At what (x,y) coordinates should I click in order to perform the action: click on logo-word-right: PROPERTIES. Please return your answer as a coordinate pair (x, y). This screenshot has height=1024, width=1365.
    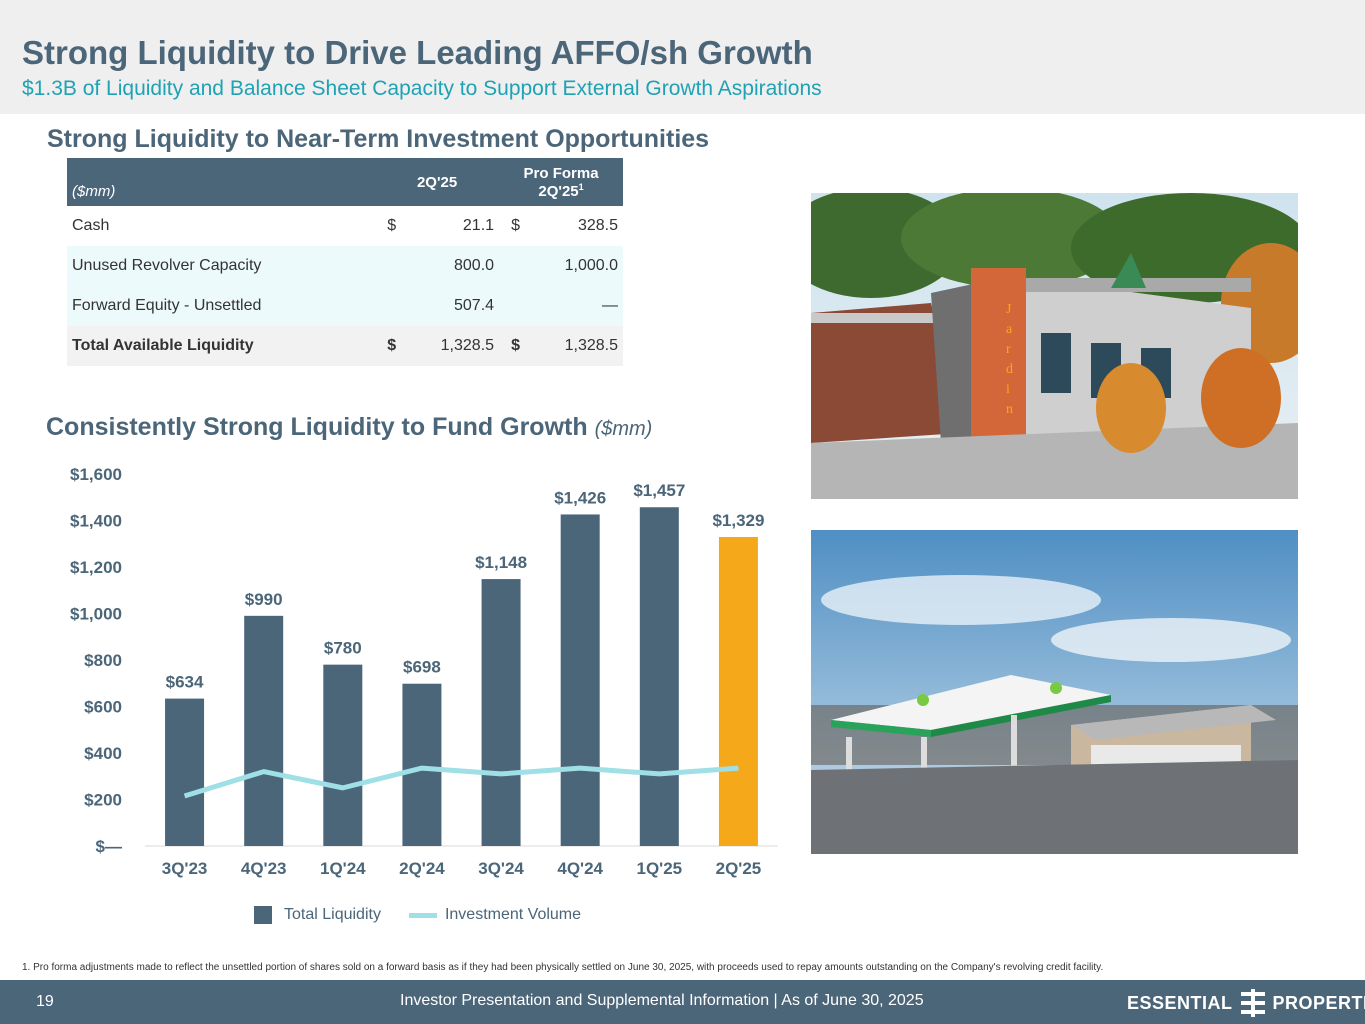
    Looking at the image, I should click on (1318, 1002).